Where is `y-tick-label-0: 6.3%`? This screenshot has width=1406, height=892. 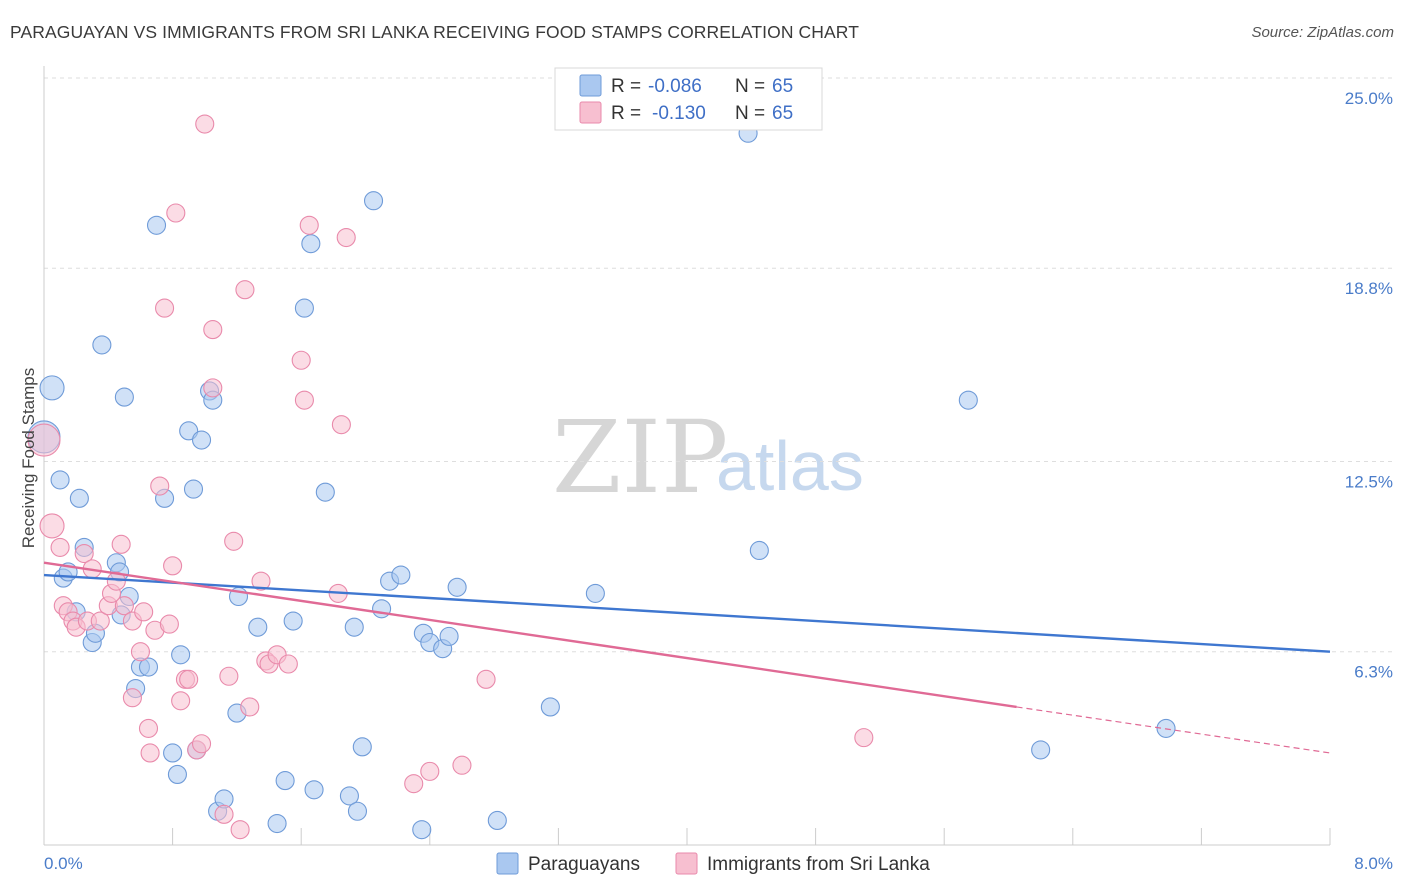 y-tick-label-0: 6.3% is located at coordinates (1373, 672).